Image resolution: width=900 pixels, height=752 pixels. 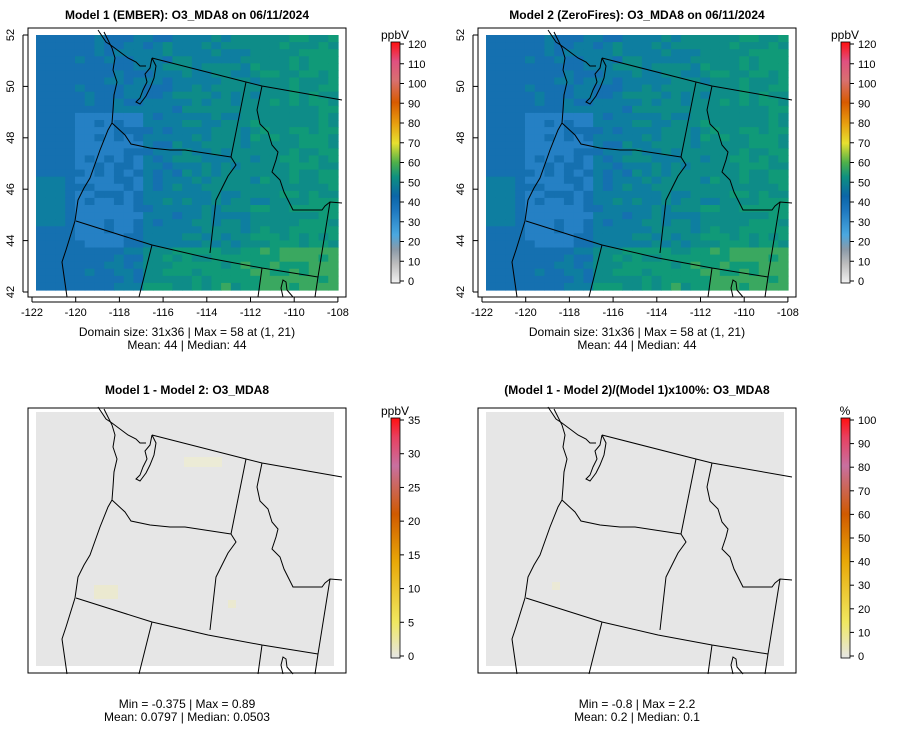 What do you see at coordinates (621, 140) in the screenshot?
I see `wa-or-border` at bounding box center [621, 140].